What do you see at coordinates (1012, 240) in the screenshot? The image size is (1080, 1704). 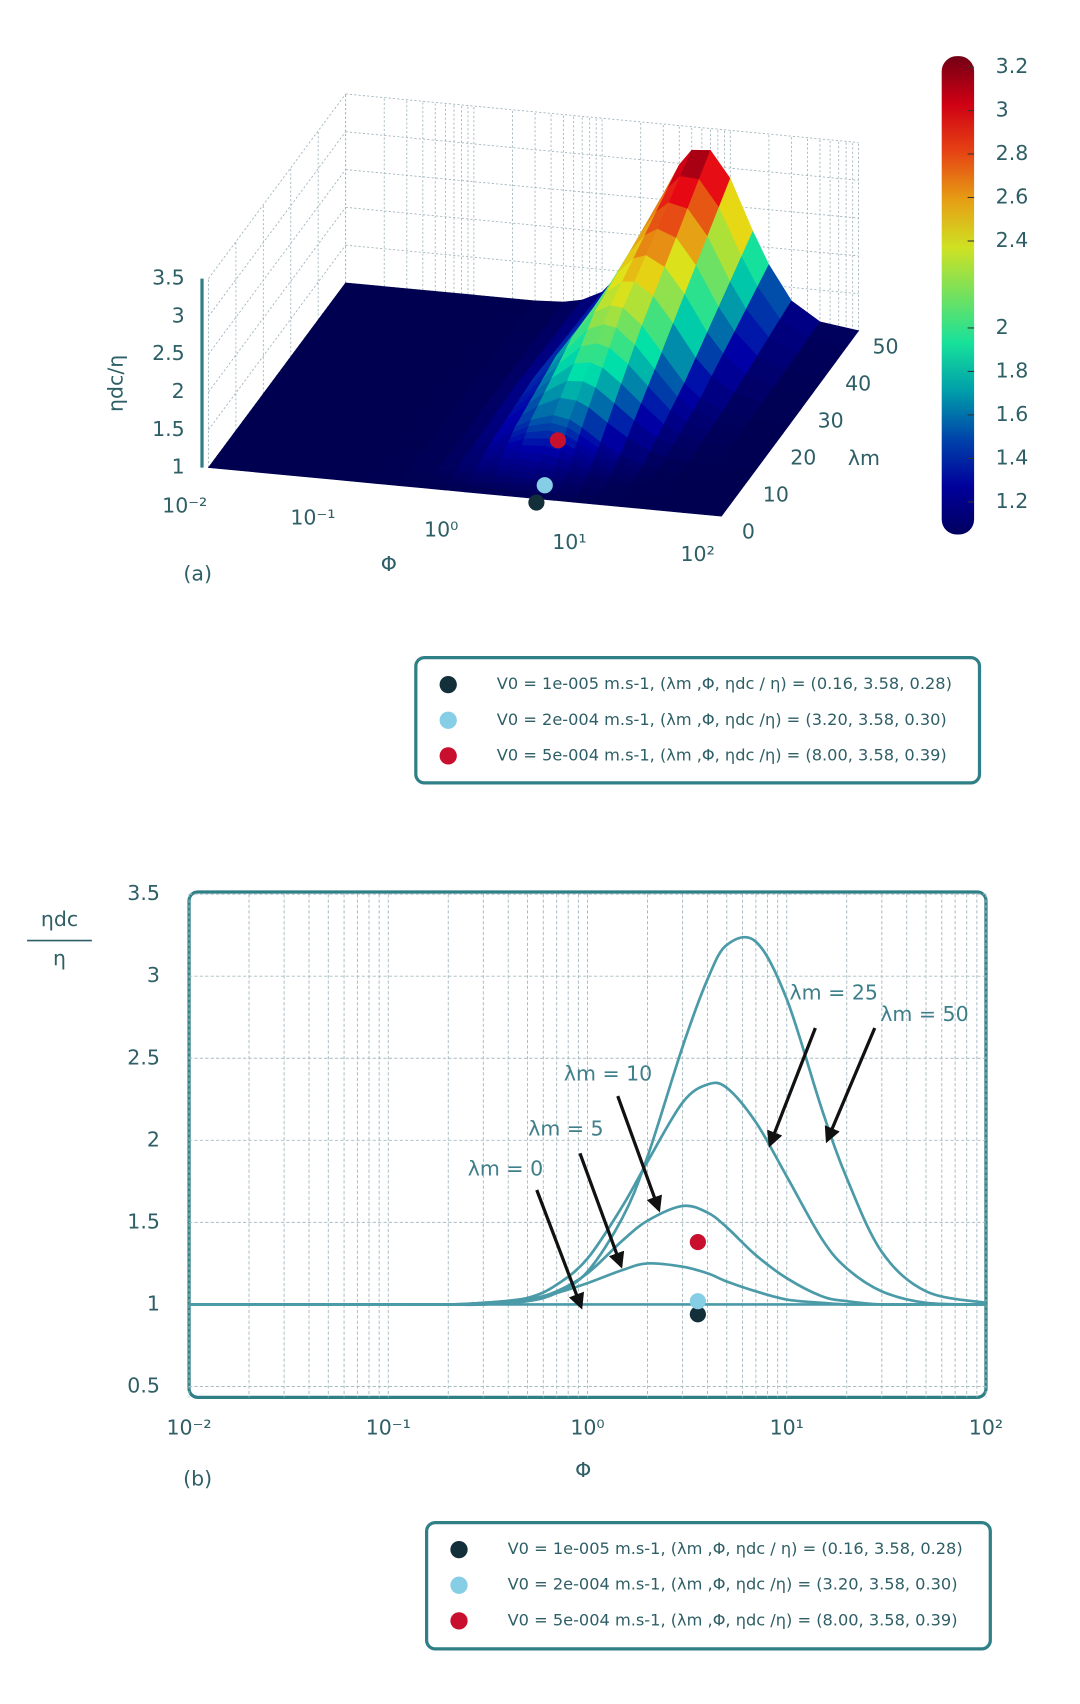 I see `colorbar-tick-label: 2.4` at bounding box center [1012, 240].